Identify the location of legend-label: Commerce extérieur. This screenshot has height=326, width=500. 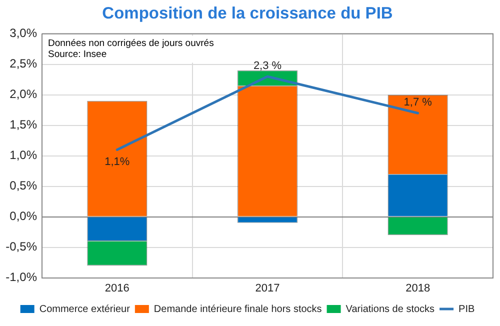
(85, 309).